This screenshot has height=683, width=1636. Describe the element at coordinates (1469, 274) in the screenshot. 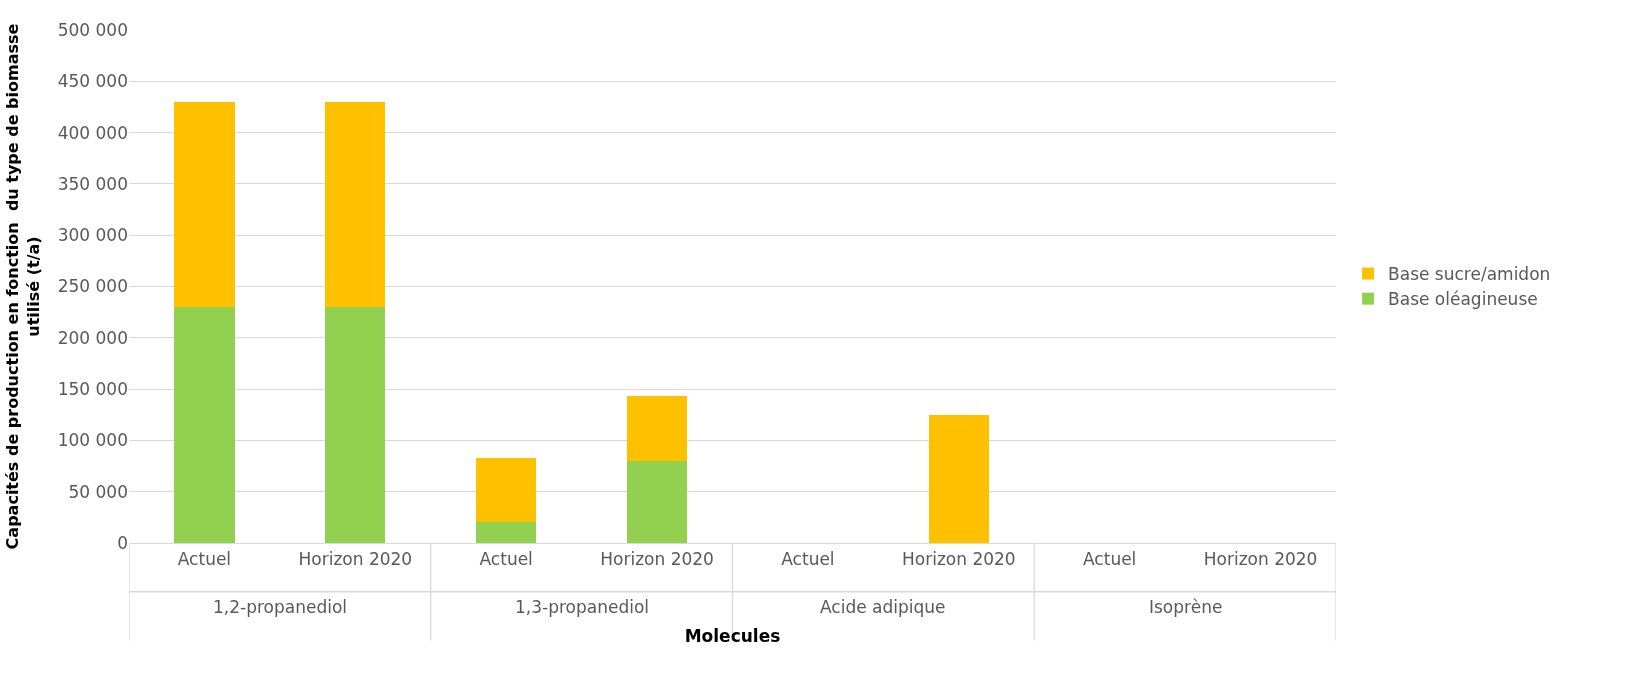

I see `legend-label: Base sucre/amidon` at that location.